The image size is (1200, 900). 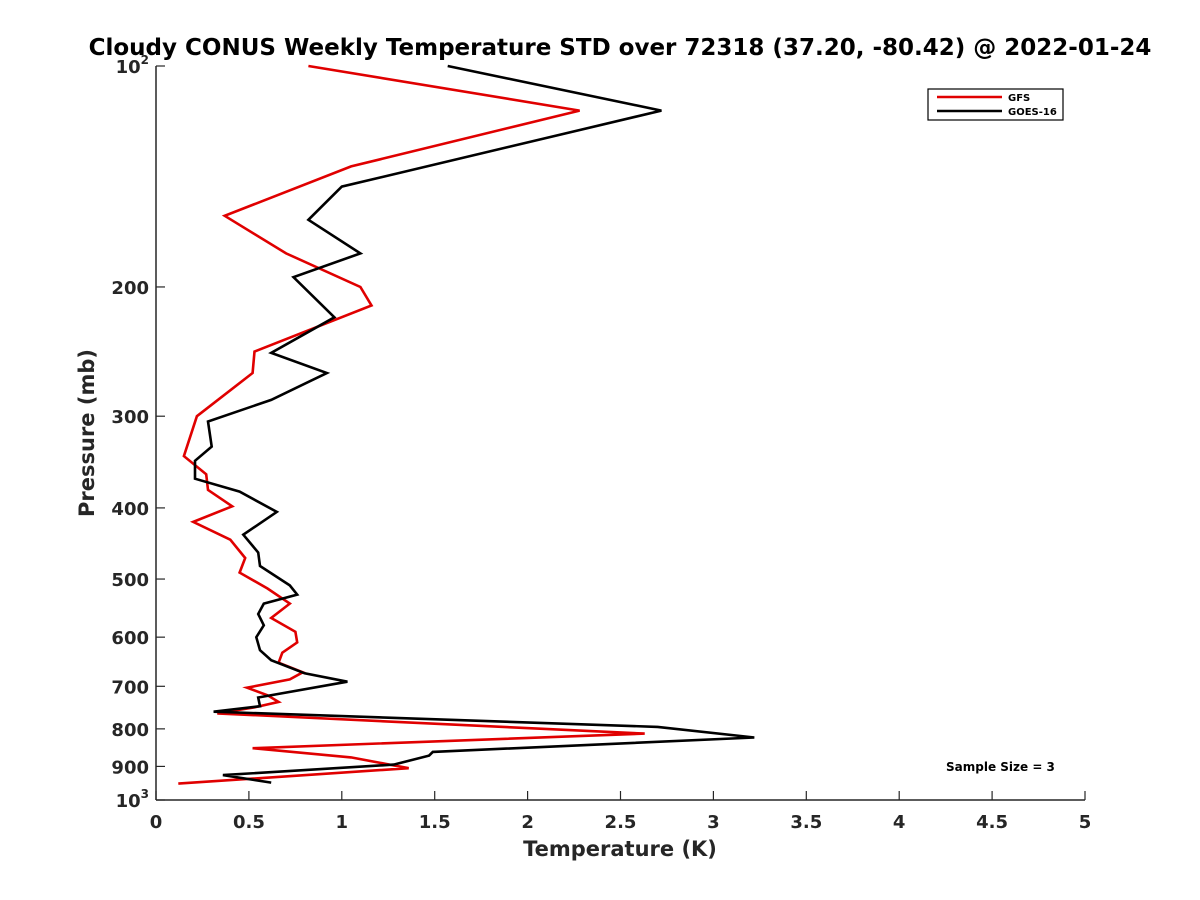 What do you see at coordinates (342, 822) in the screenshot?
I see `x-tick-label: 1` at bounding box center [342, 822].